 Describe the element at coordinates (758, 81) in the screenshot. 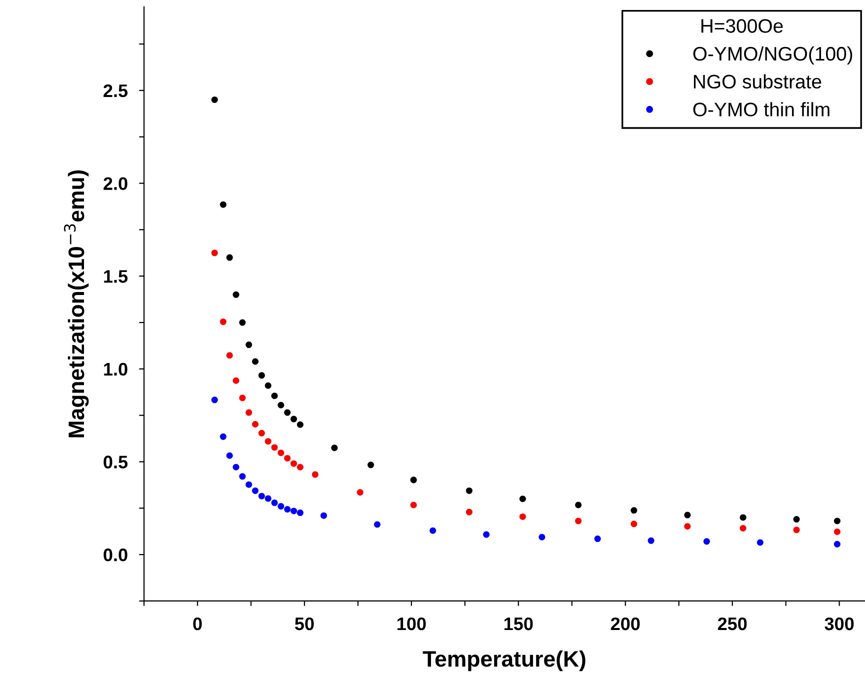

I see `legend-label: NGO substrate` at that location.